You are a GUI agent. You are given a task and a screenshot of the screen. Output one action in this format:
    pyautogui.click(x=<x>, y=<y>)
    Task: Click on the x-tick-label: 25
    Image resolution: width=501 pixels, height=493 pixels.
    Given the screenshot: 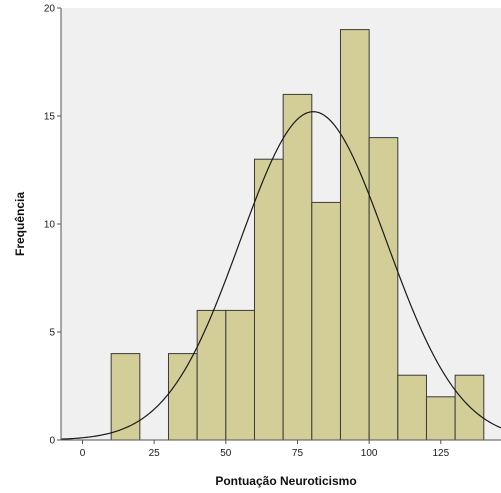 What is the action you would take?
    pyautogui.click(x=155, y=453)
    